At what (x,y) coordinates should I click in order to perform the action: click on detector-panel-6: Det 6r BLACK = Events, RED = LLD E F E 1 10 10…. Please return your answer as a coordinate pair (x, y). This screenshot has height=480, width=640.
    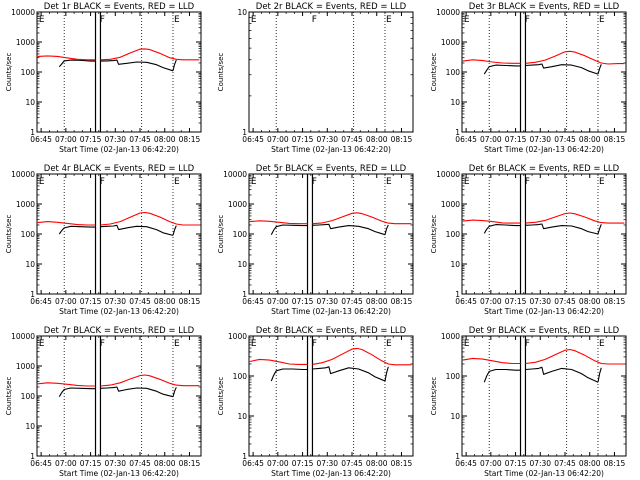
    Looking at the image, I should click on (528, 240).